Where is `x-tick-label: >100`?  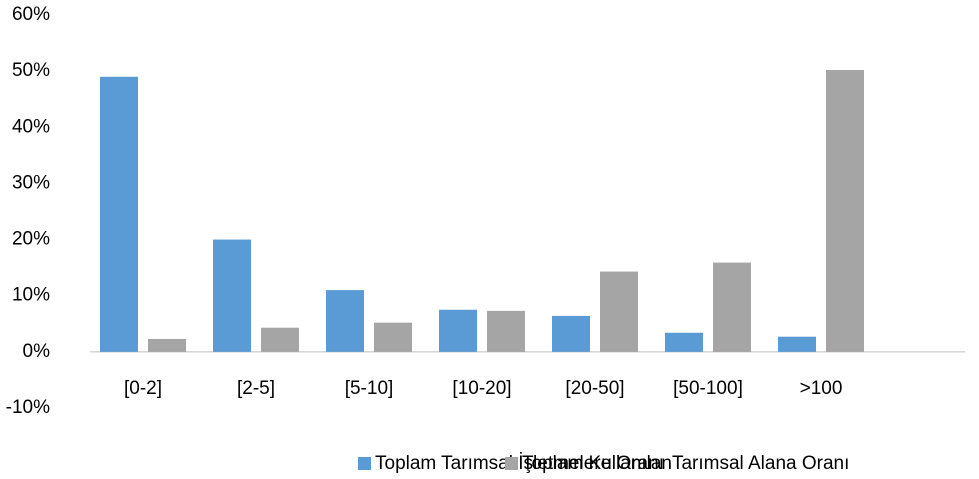
x-tick-label: >100 is located at coordinates (821, 388).